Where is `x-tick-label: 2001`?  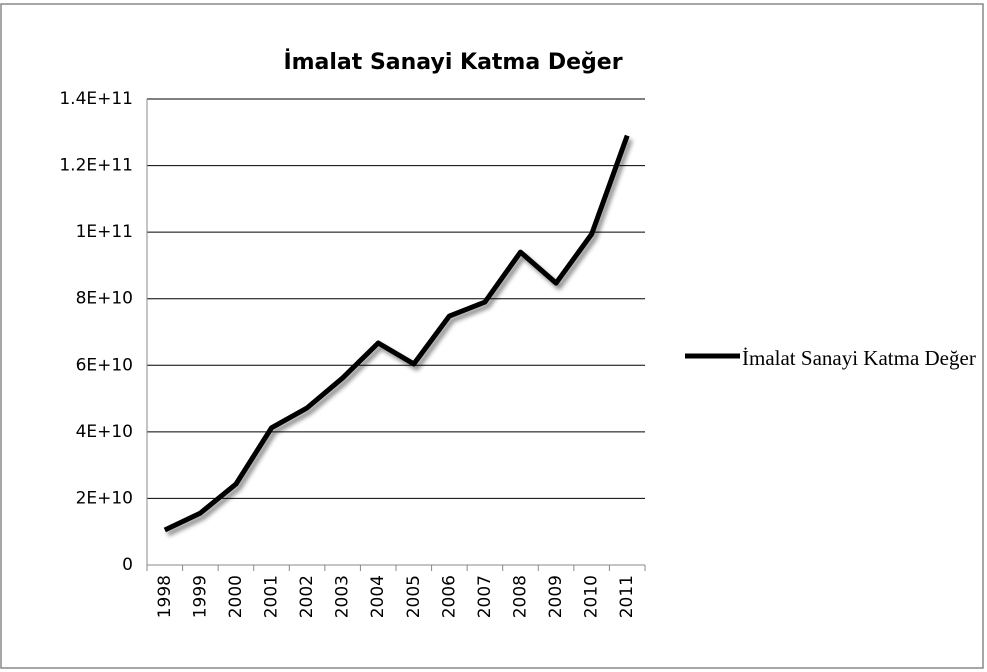 x-tick-label: 2001 is located at coordinates (272, 596).